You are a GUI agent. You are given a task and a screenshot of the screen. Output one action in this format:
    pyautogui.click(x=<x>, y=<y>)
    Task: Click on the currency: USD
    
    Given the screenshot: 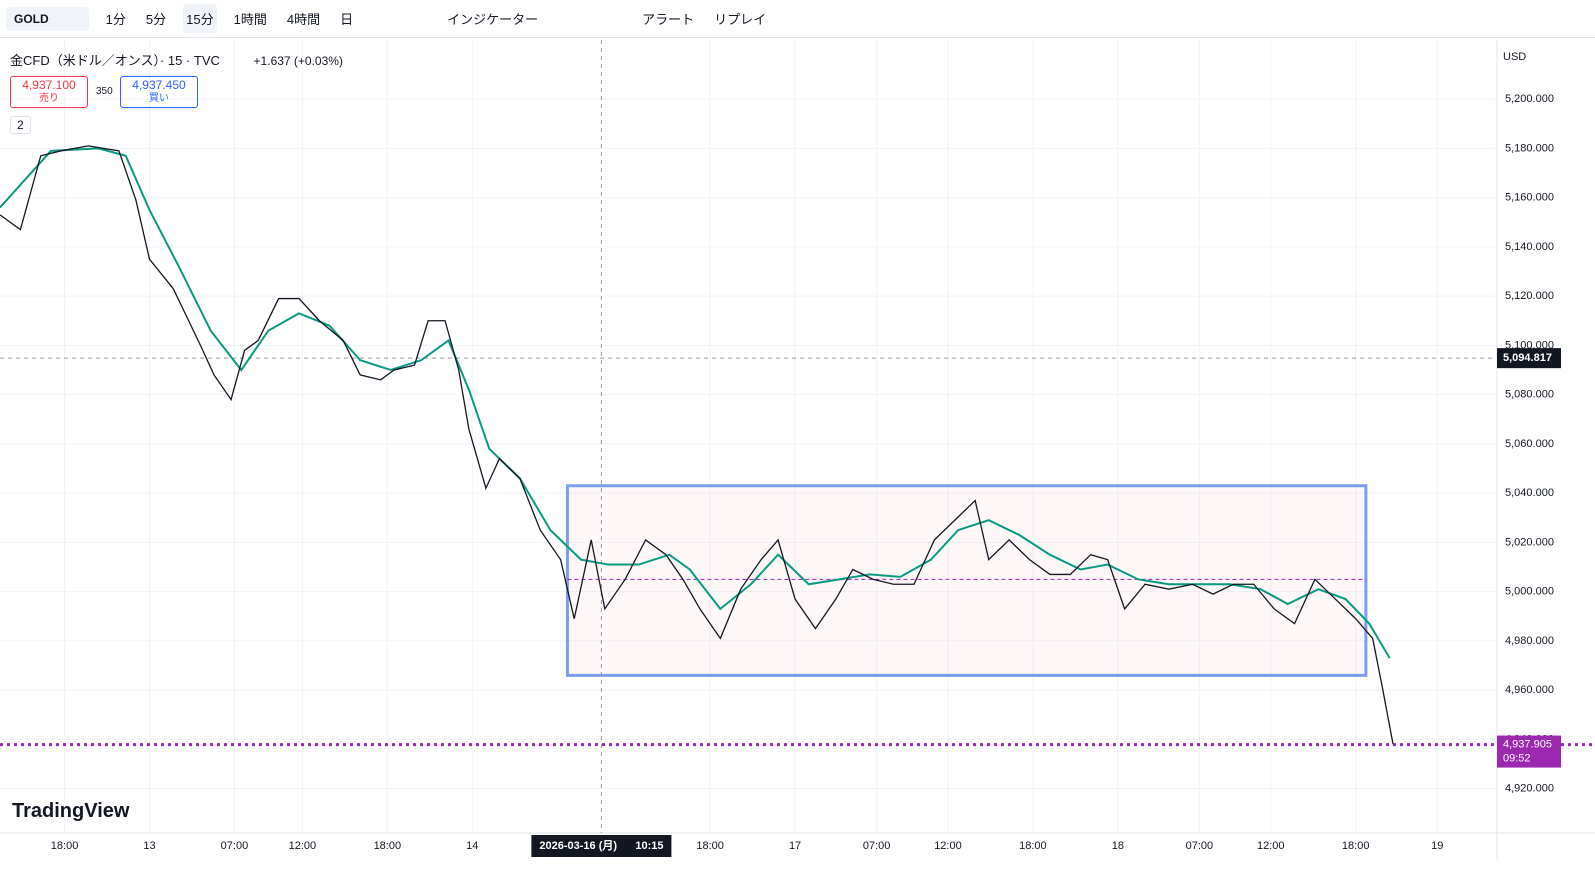 What is the action you would take?
    pyautogui.click(x=1515, y=57)
    